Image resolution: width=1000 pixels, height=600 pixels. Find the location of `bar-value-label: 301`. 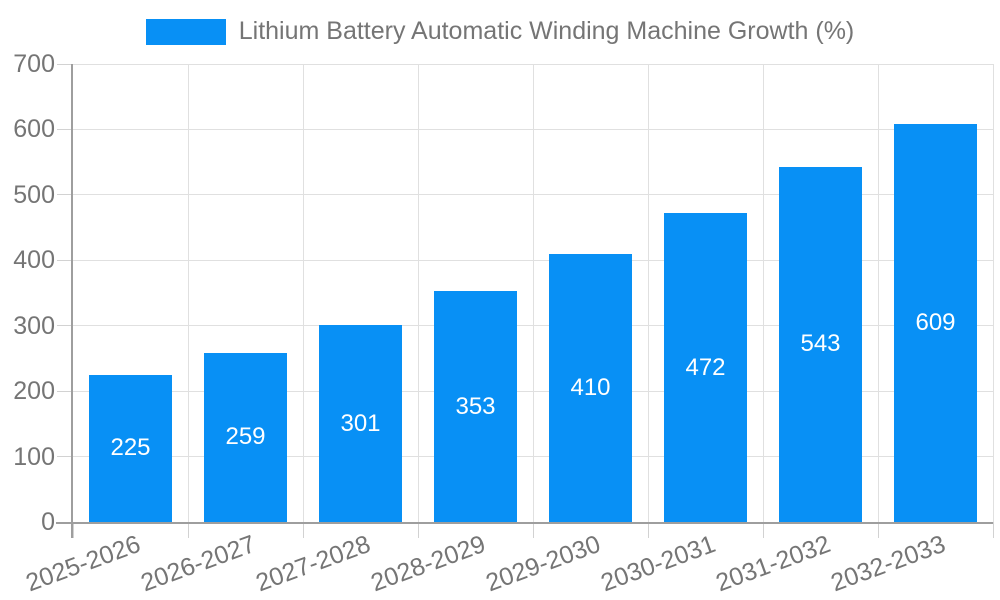

bar-value-label: 301 is located at coordinates (360, 423).